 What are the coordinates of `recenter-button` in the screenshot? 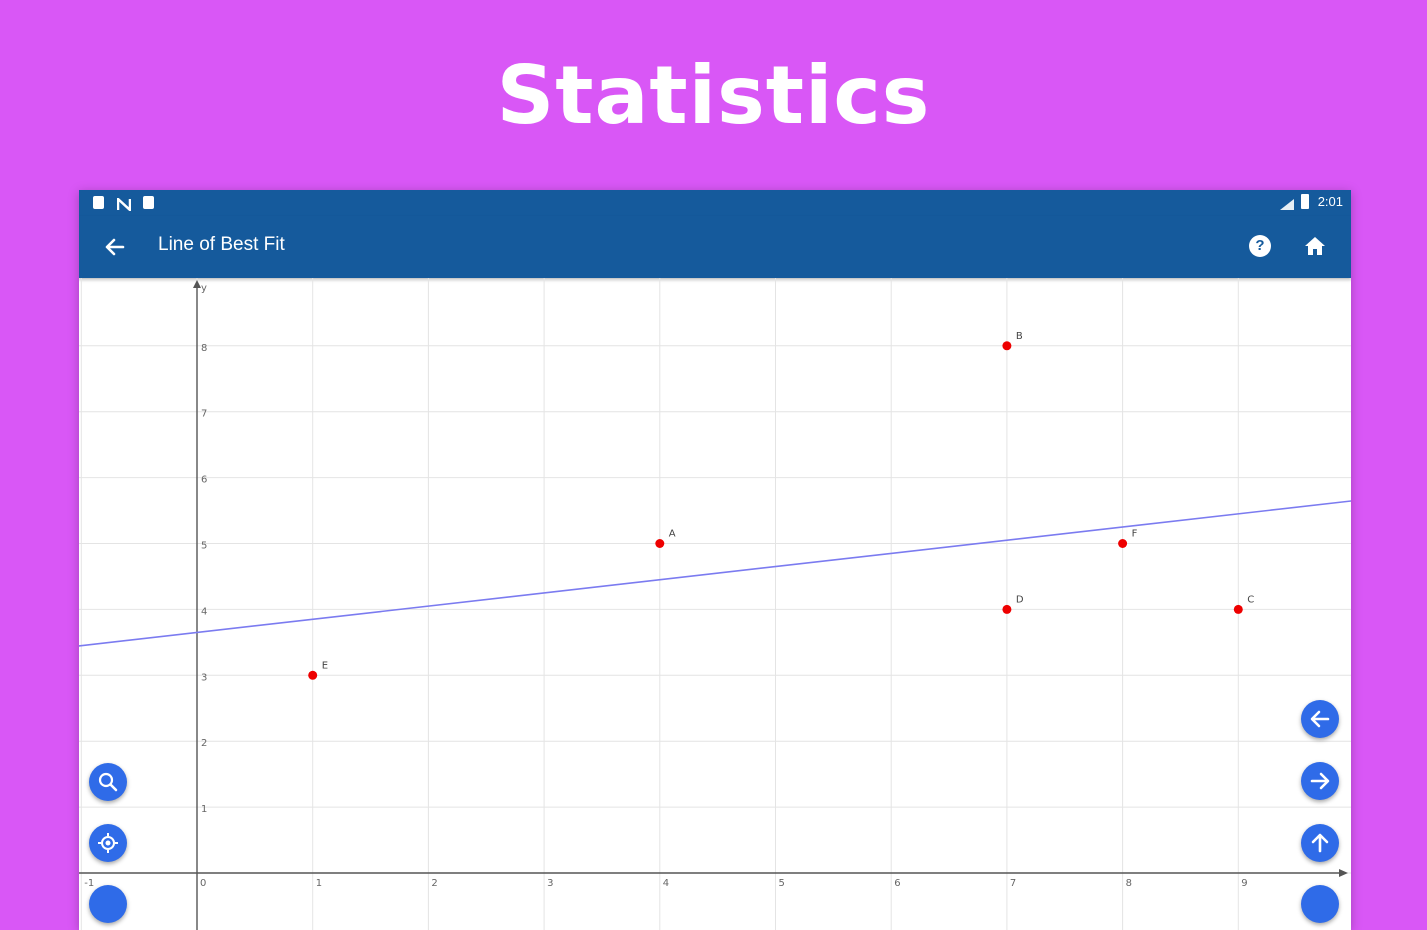 It's located at (108, 843).